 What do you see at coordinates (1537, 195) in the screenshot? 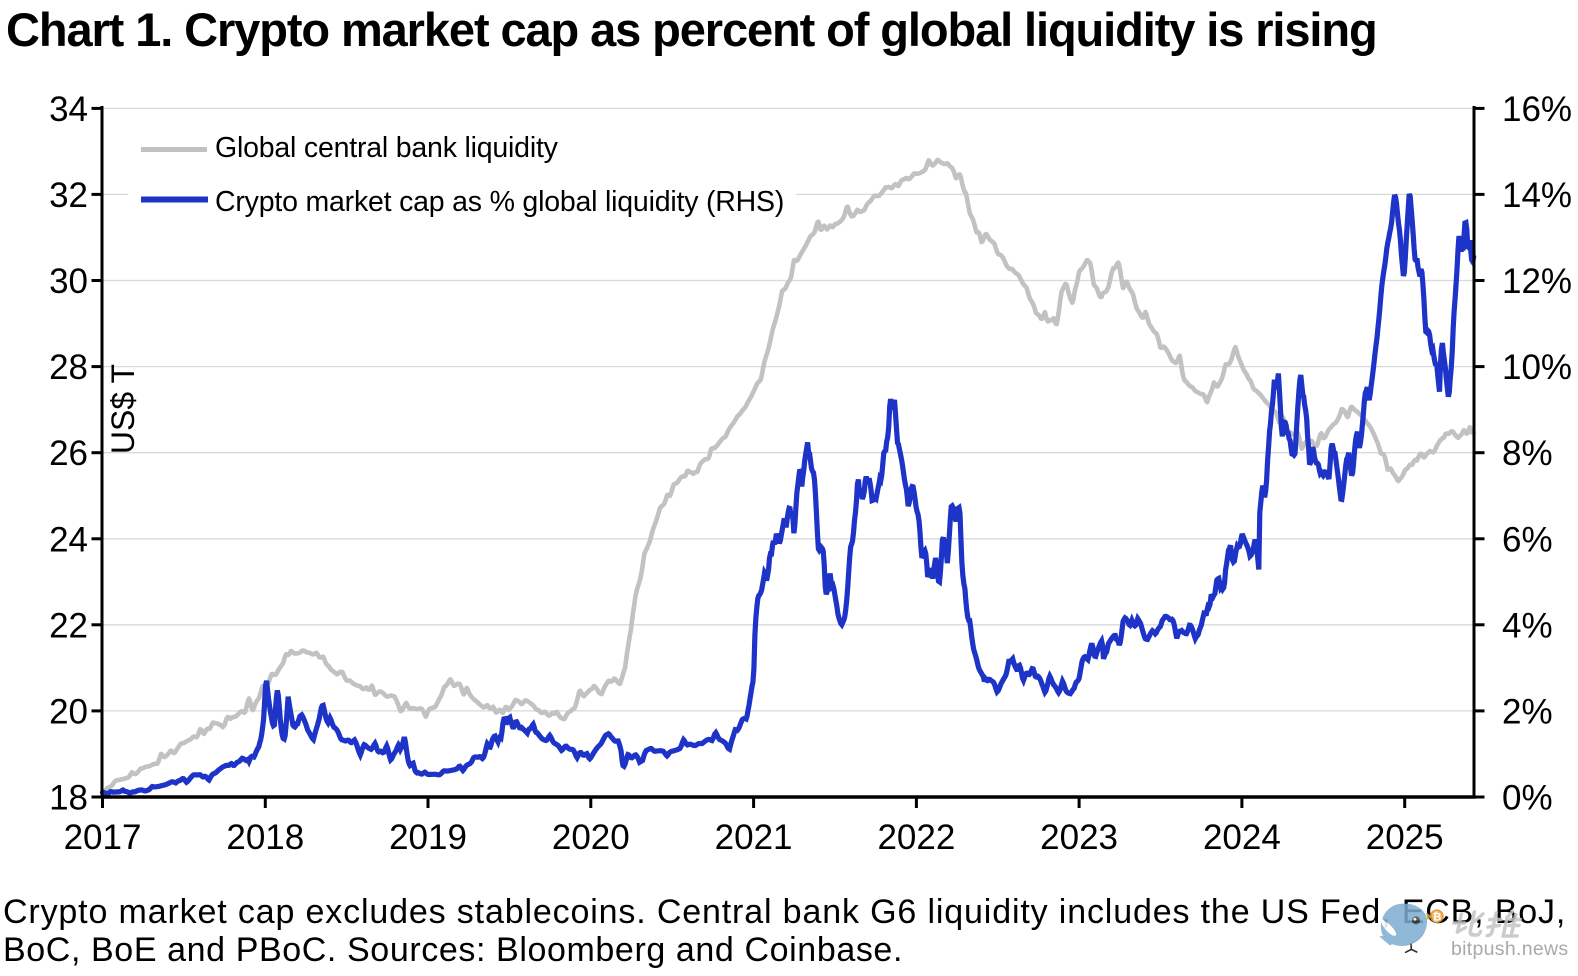
I see `svg-text: 14%` at bounding box center [1537, 195].